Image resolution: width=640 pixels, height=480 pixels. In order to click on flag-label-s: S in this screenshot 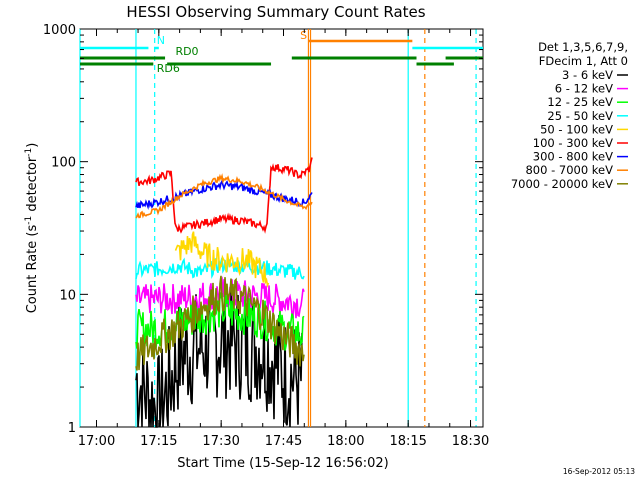, I will do `click(303, 35)`.